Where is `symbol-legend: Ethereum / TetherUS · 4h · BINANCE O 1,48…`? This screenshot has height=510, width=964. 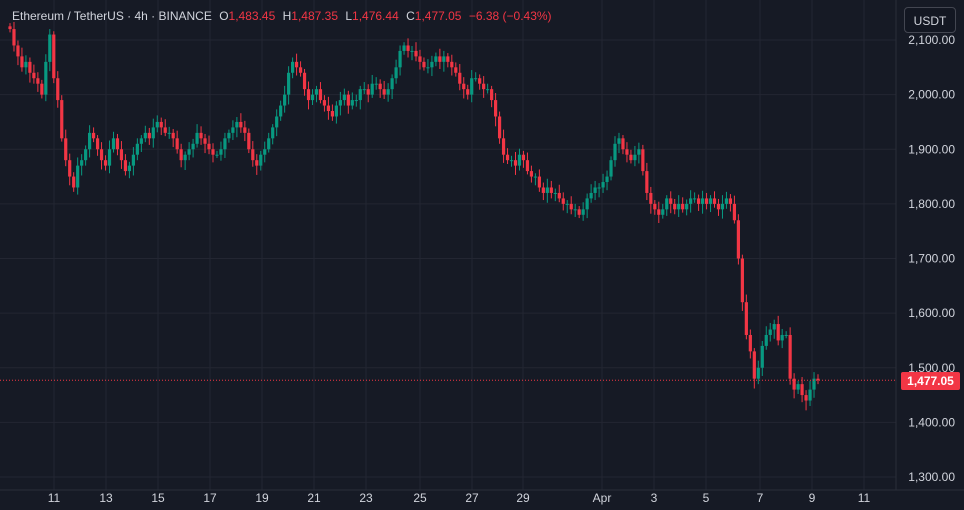 symbol-legend: Ethereum / TetherUS · 4h · BINANCE O 1,48… is located at coordinates (282, 16).